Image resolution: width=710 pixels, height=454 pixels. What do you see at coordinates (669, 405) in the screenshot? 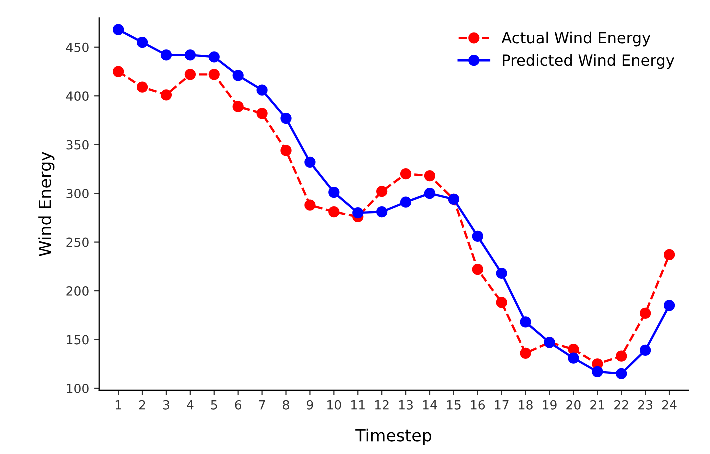
I see `x-tick-label: 24` at bounding box center [669, 405].